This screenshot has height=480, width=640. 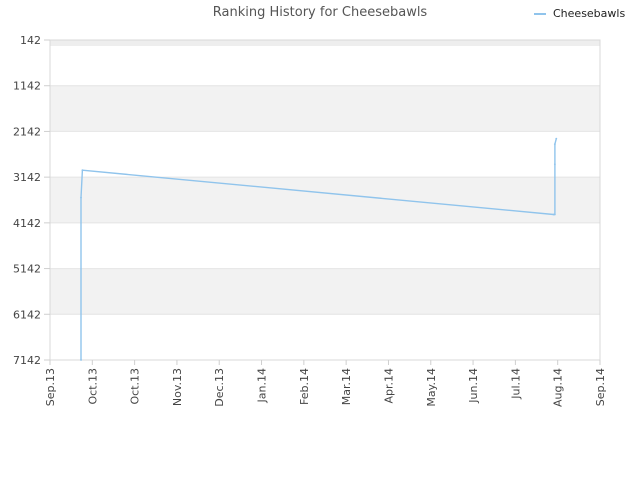 What do you see at coordinates (27, 223) in the screenshot?
I see `y-tick-label: 4142` at bounding box center [27, 223].